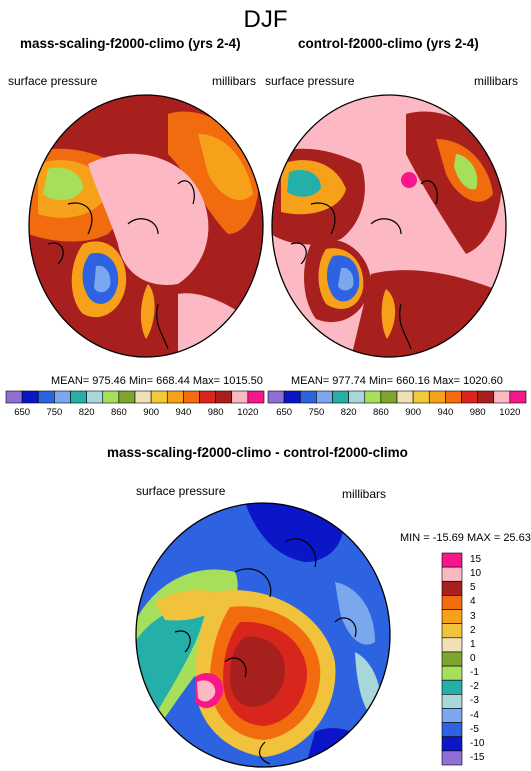 This screenshot has width=531, height=771. I want to click on diff-colorbar-label: -10, so click(477, 743).